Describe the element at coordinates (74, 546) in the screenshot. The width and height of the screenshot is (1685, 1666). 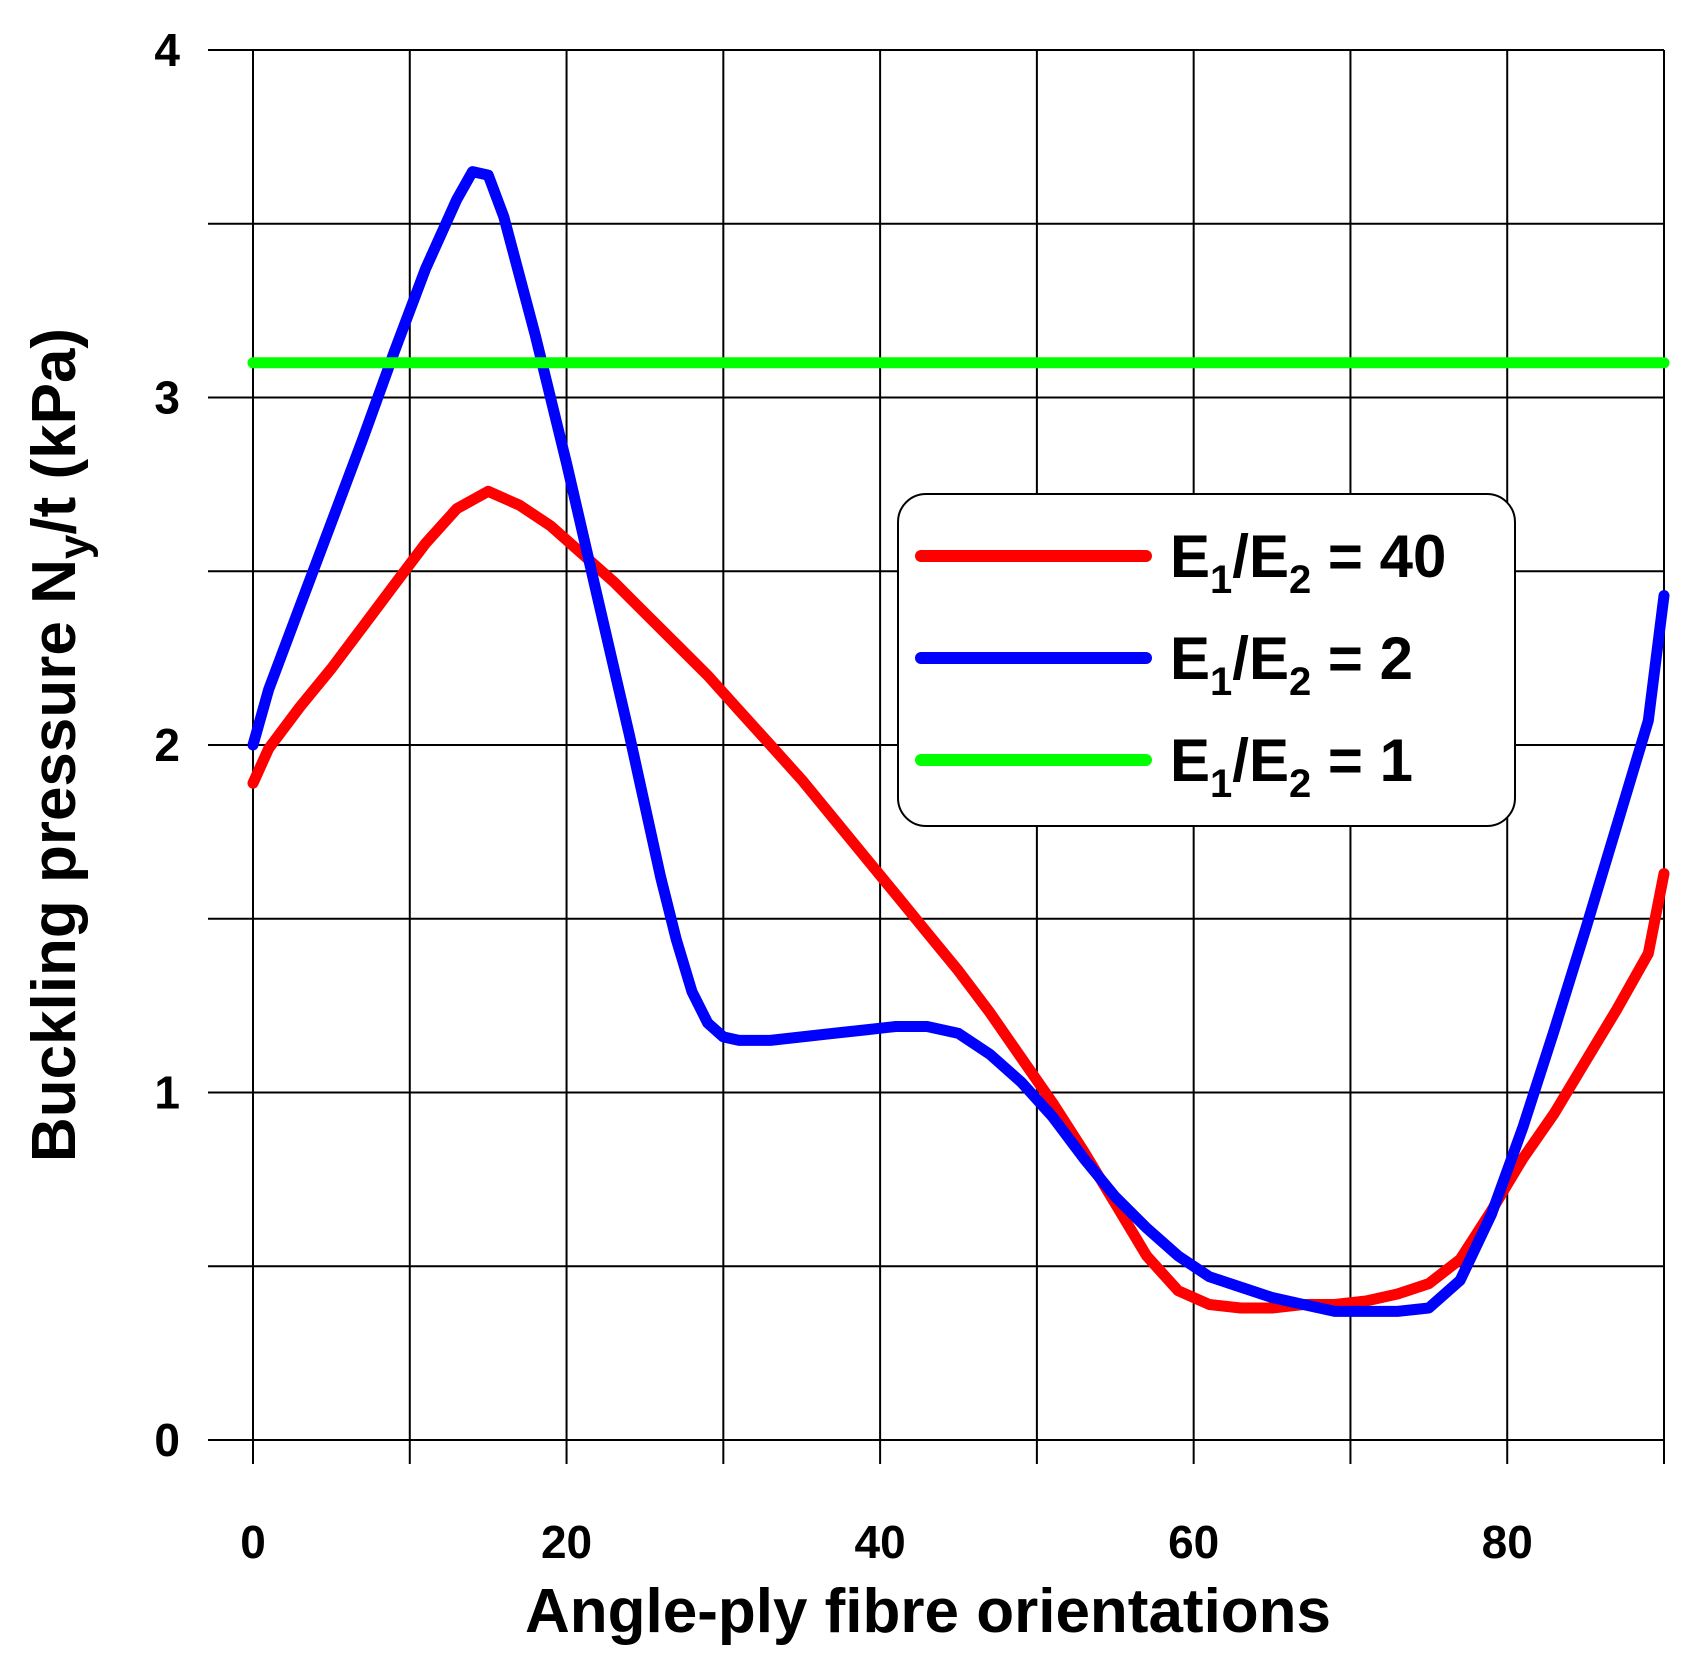
I see `y-axis-title-subscript: y` at that location.